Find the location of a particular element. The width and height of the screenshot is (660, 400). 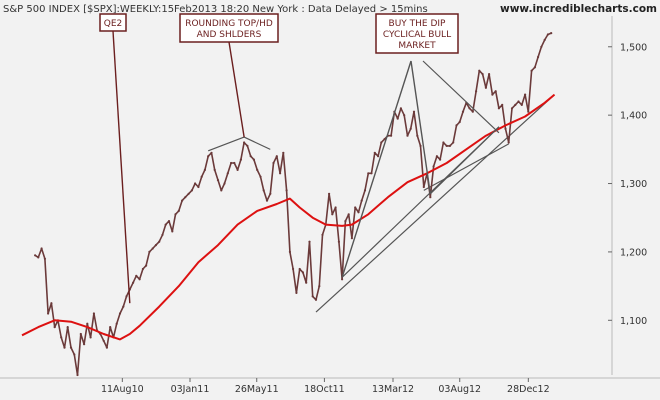

x-tick-label: 03Aug12 is located at coordinates (459, 389).